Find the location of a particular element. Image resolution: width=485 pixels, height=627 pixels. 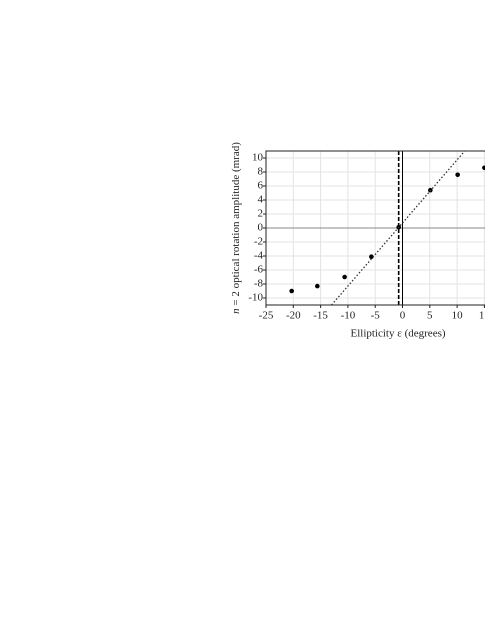

y-tick-label: 6 is located at coordinates (261, 186).